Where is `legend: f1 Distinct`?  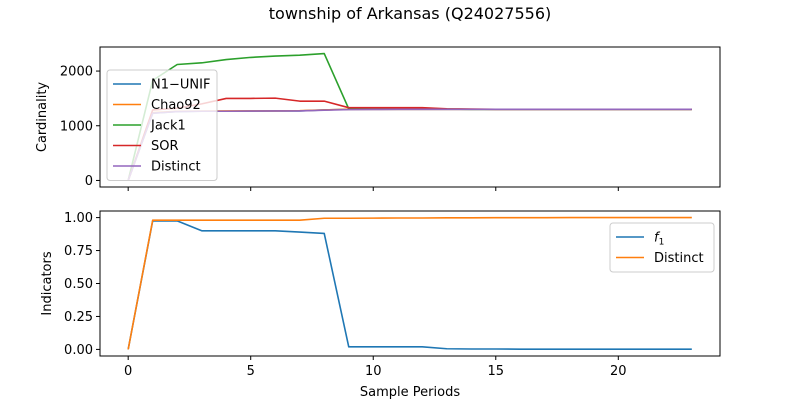 legend: f1 Distinct is located at coordinates (662, 247).